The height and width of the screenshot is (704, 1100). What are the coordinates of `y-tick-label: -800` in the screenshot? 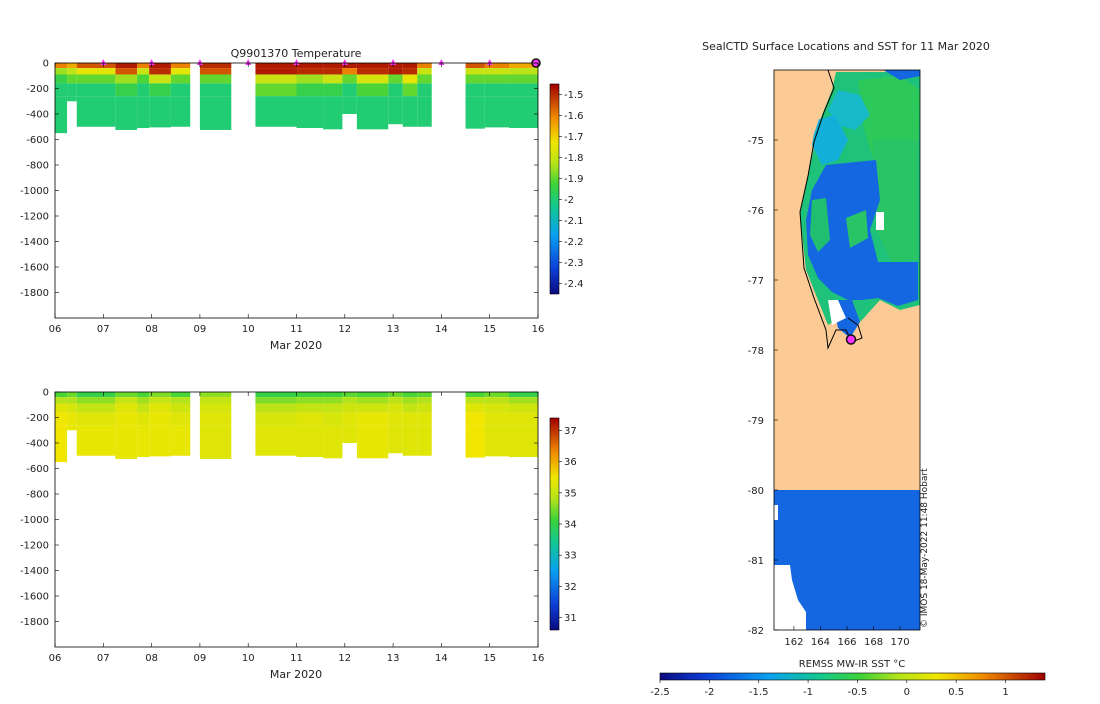 It's located at (37, 495).